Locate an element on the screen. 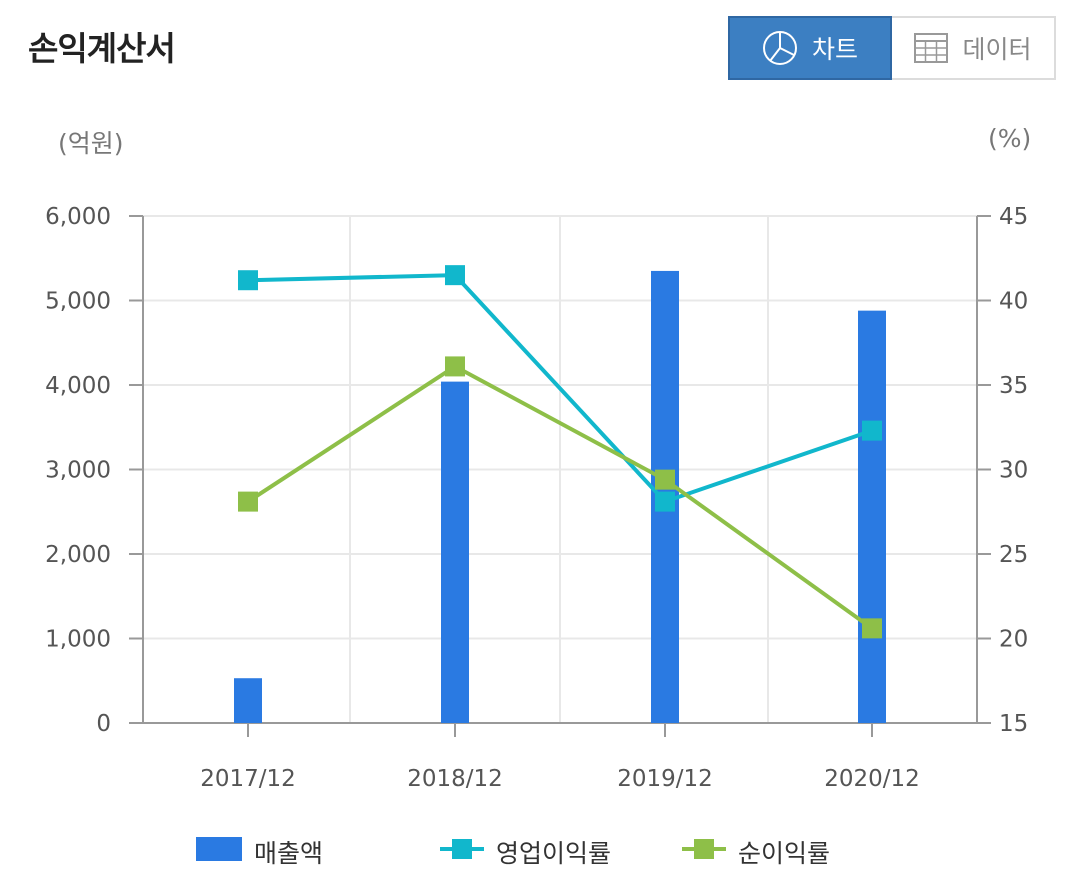  left-tick-label: 4,000 is located at coordinates (78, 386).